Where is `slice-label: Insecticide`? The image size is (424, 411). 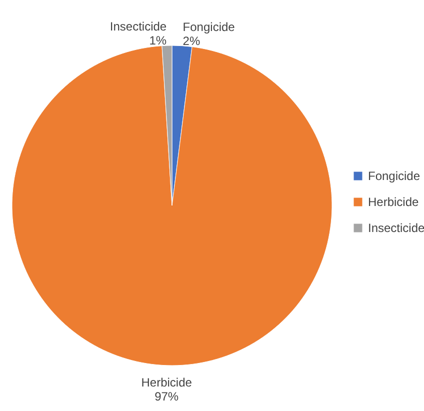
slice-label: Insecticide is located at coordinates (138, 27).